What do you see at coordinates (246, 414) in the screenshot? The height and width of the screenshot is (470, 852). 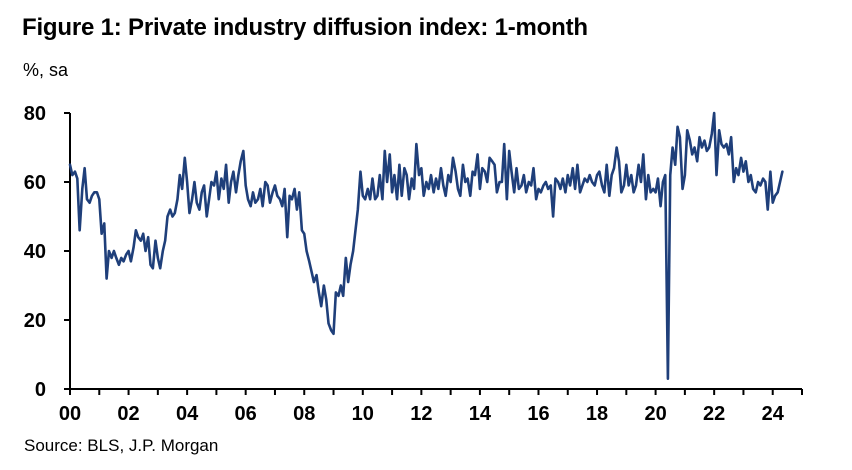 I see `x-tick-label: 06` at bounding box center [246, 414].